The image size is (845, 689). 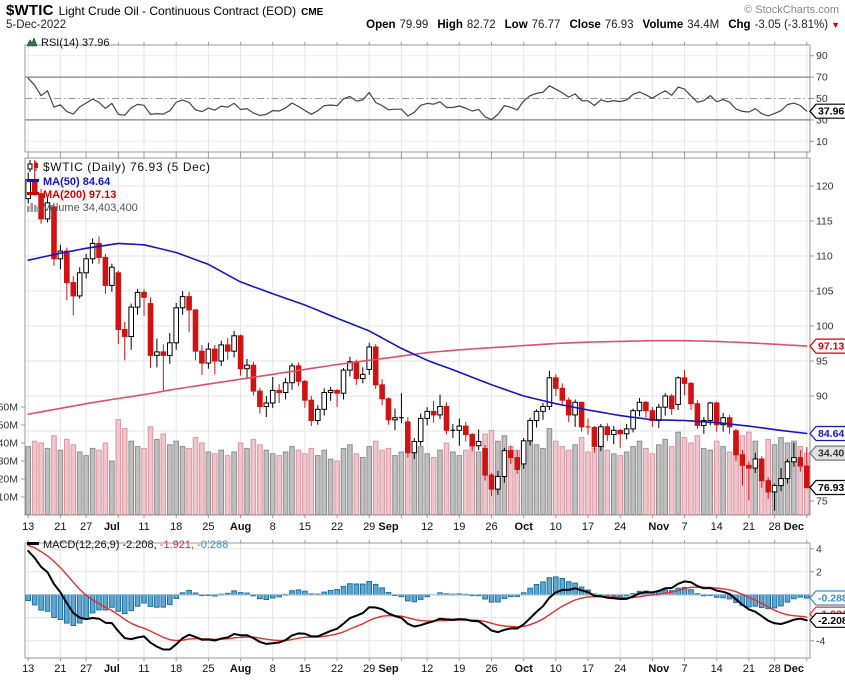 I want to click on svg-text: 120, so click(x=825, y=187).